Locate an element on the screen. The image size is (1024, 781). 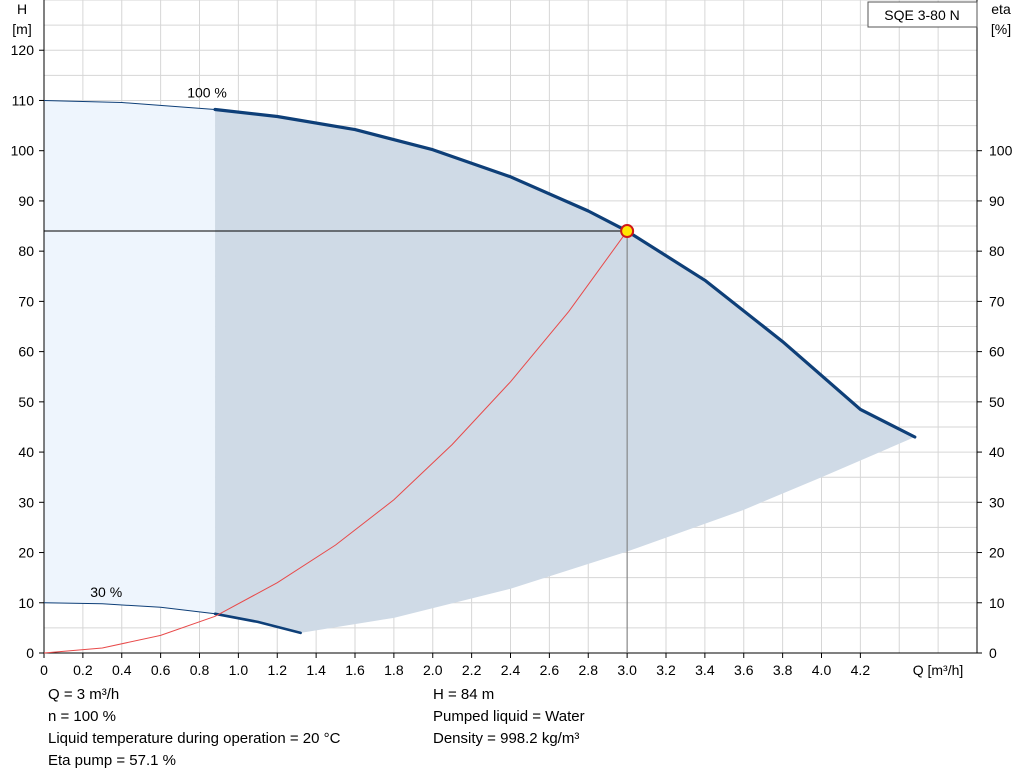
info-head: H = 84 m is located at coordinates (464, 694).